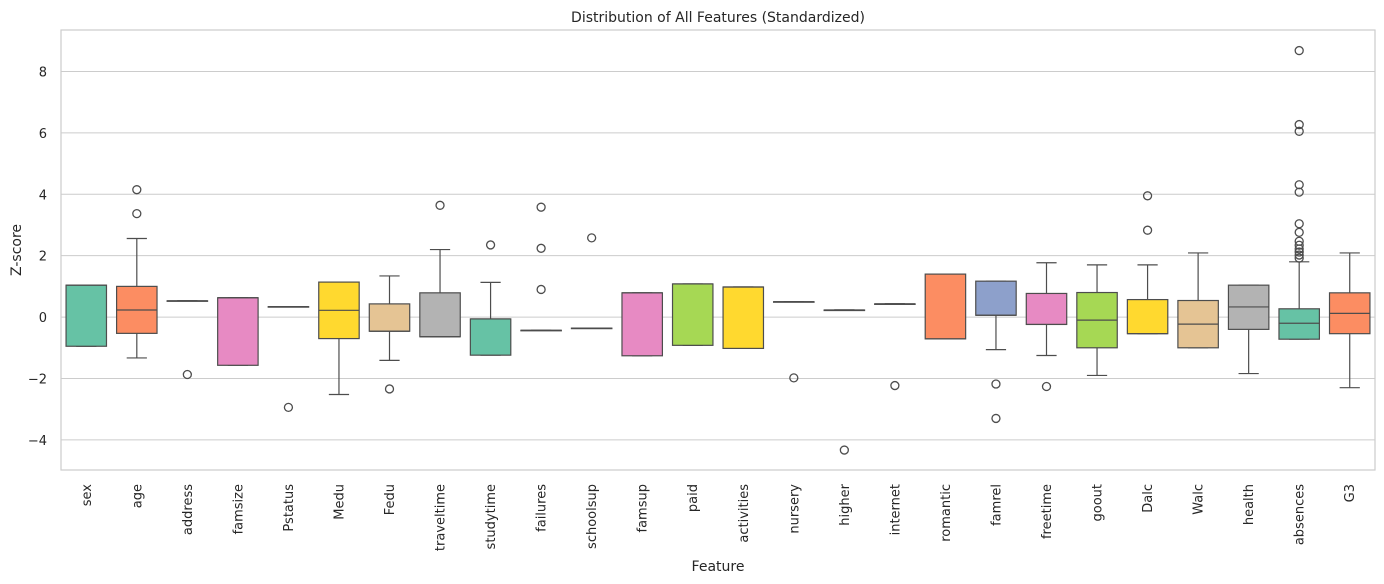  What do you see at coordinates (136, 272) in the screenshot?
I see `box-age` at bounding box center [136, 272].